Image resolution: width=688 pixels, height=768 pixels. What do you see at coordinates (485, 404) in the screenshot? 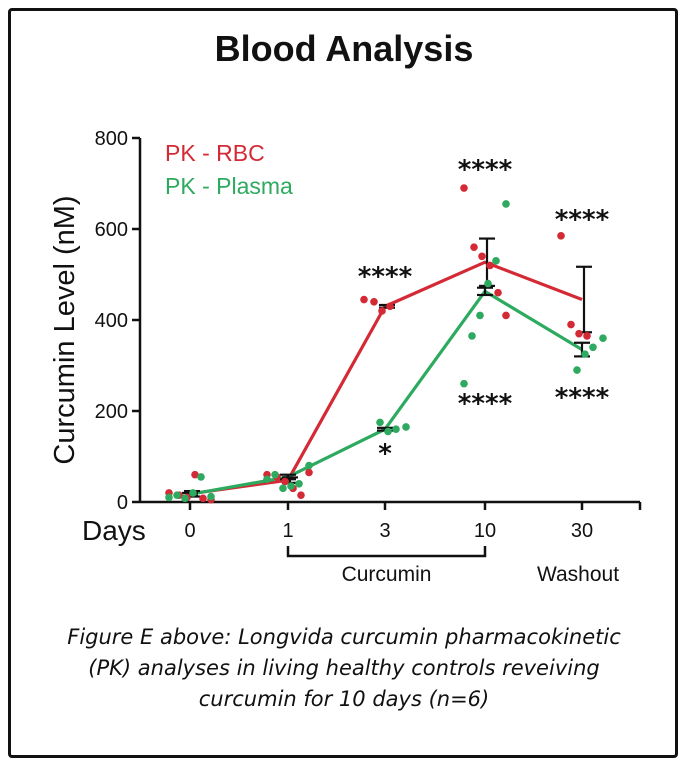
I see `significance-s1-c3: ****` at bounding box center [485, 404].